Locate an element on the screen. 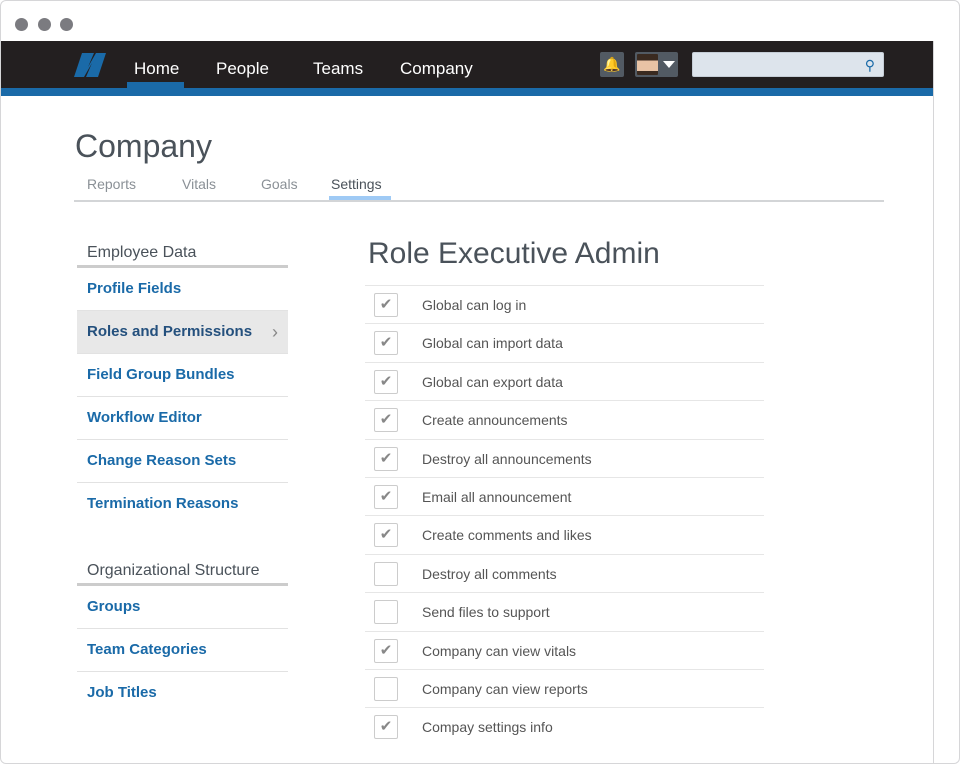 This screenshot has width=960, height=764. window-maximize-dot is located at coordinates (66, 24).